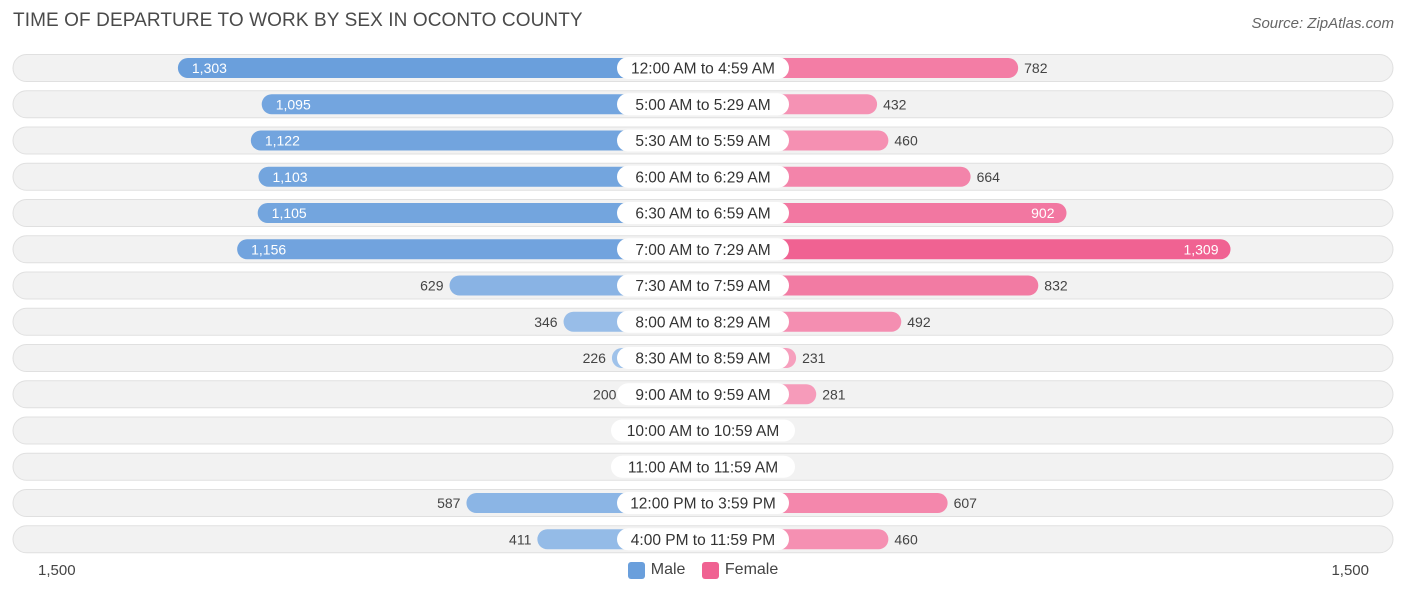 Image resolution: width=1406 pixels, height=595 pixels. I want to click on female-value-label: 664, so click(989, 177).